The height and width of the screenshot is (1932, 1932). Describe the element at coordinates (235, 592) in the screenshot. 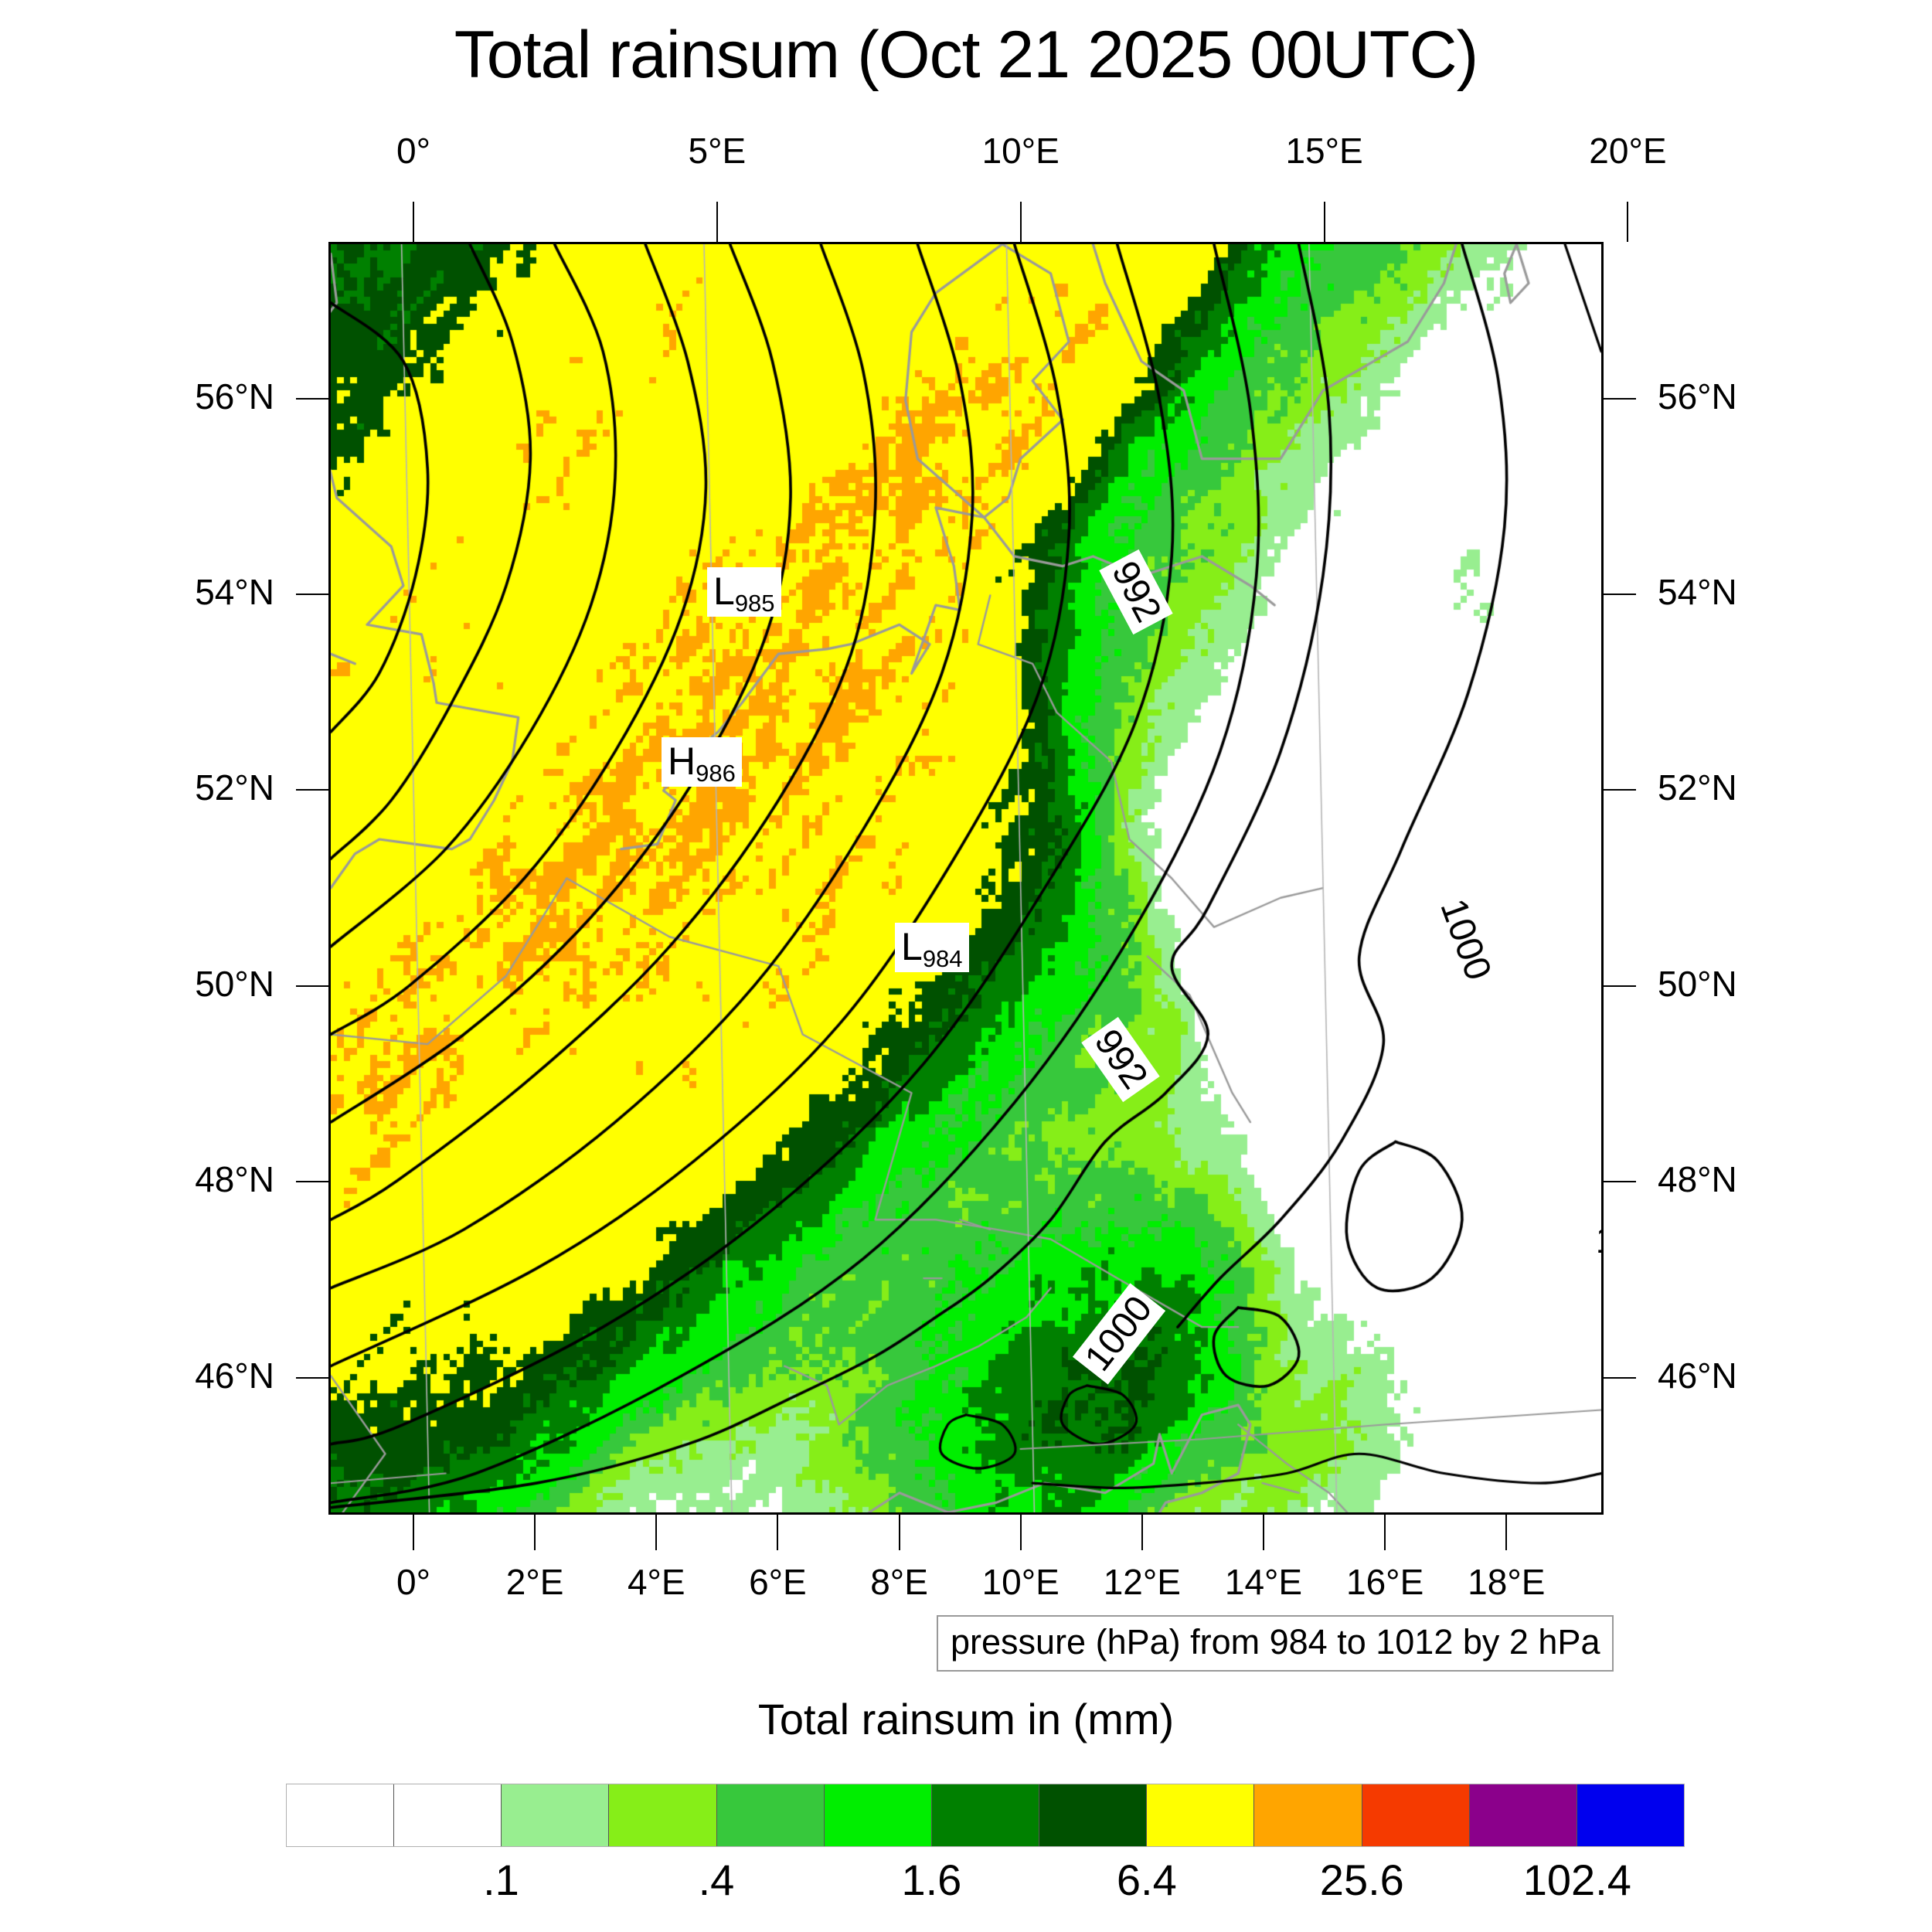

I see `left-axis-label: 54°N` at that location.